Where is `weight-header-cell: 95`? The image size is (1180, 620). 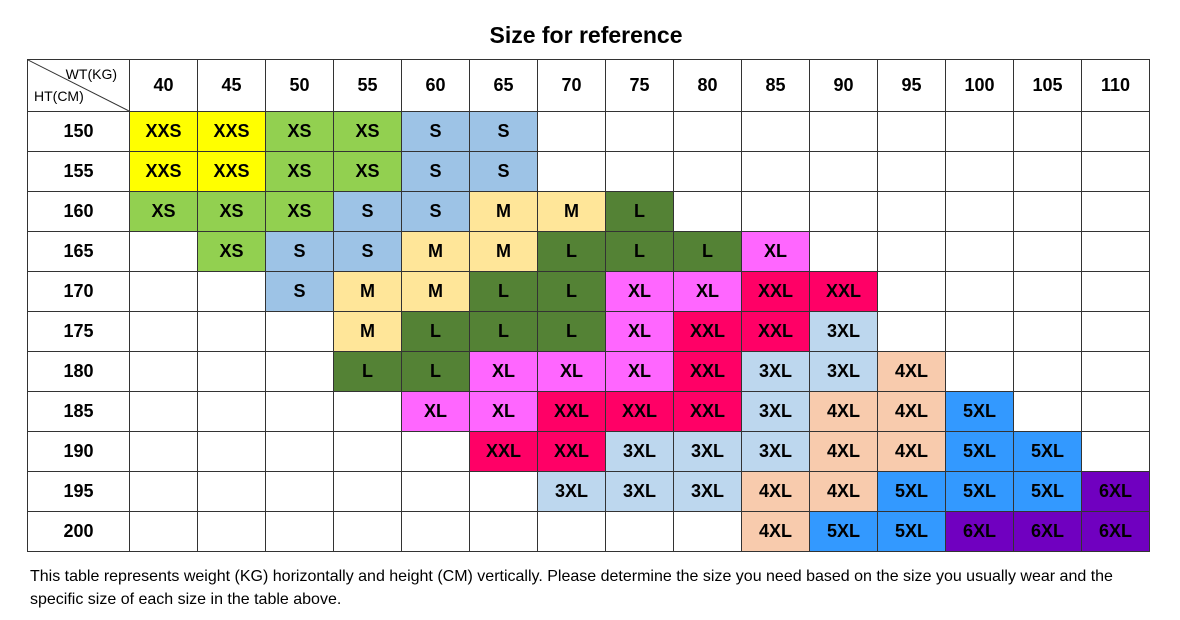 weight-header-cell: 95 is located at coordinates (911, 85).